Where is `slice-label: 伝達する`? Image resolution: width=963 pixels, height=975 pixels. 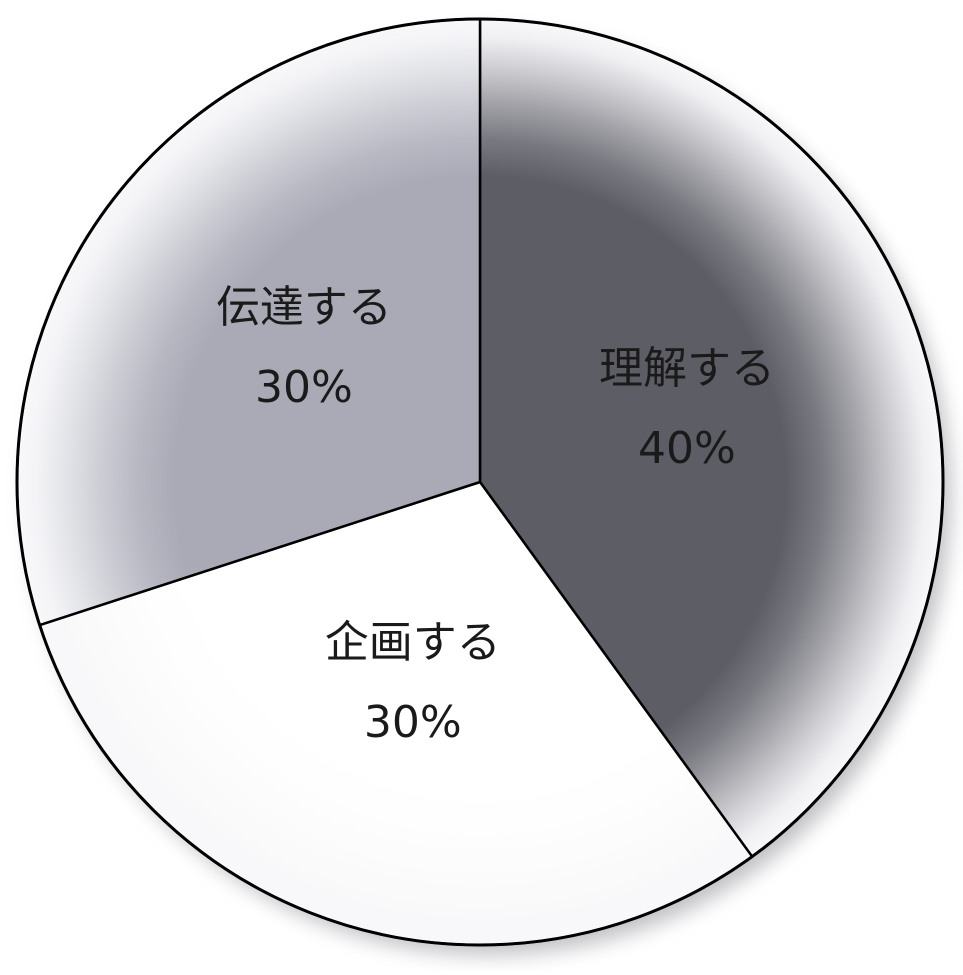
slice-label: 伝達する is located at coordinates (304, 307).